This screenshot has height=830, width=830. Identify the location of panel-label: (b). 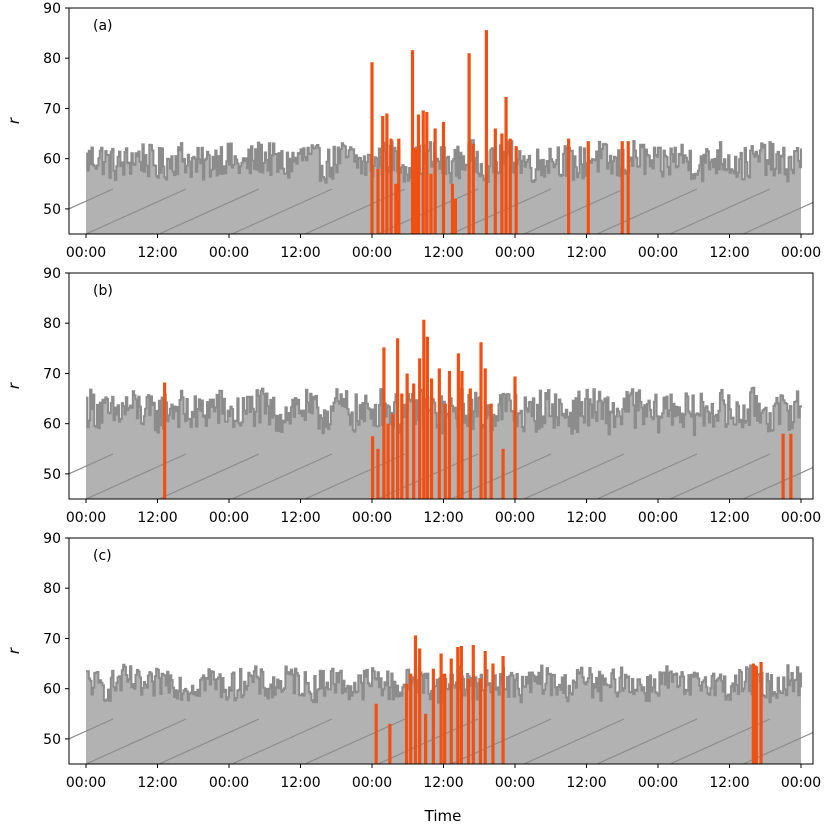
(103, 291).